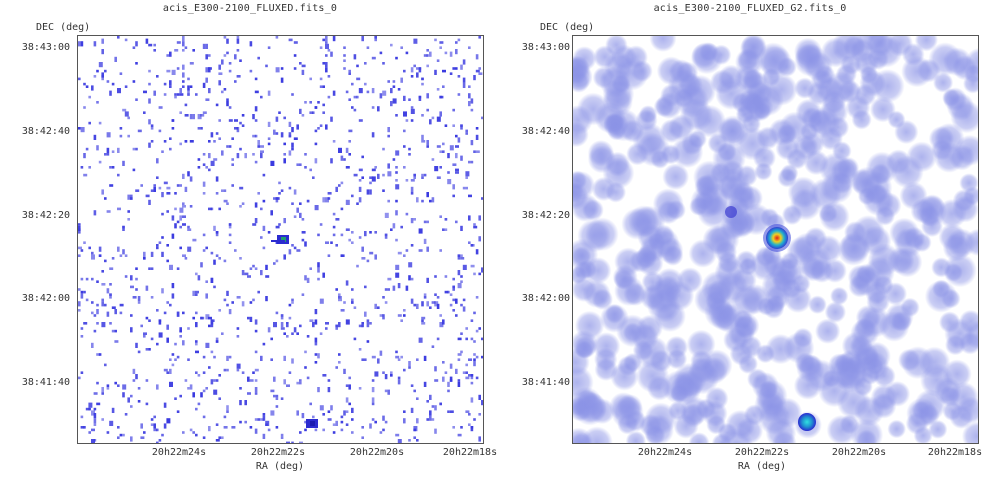 This screenshot has width=1000, height=479. What do you see at coordinates (250, 8) in the screenshot?
I see `panel-title: acis_E300-2100_FLUXED.fits_0` at bounding box center [250, 8].